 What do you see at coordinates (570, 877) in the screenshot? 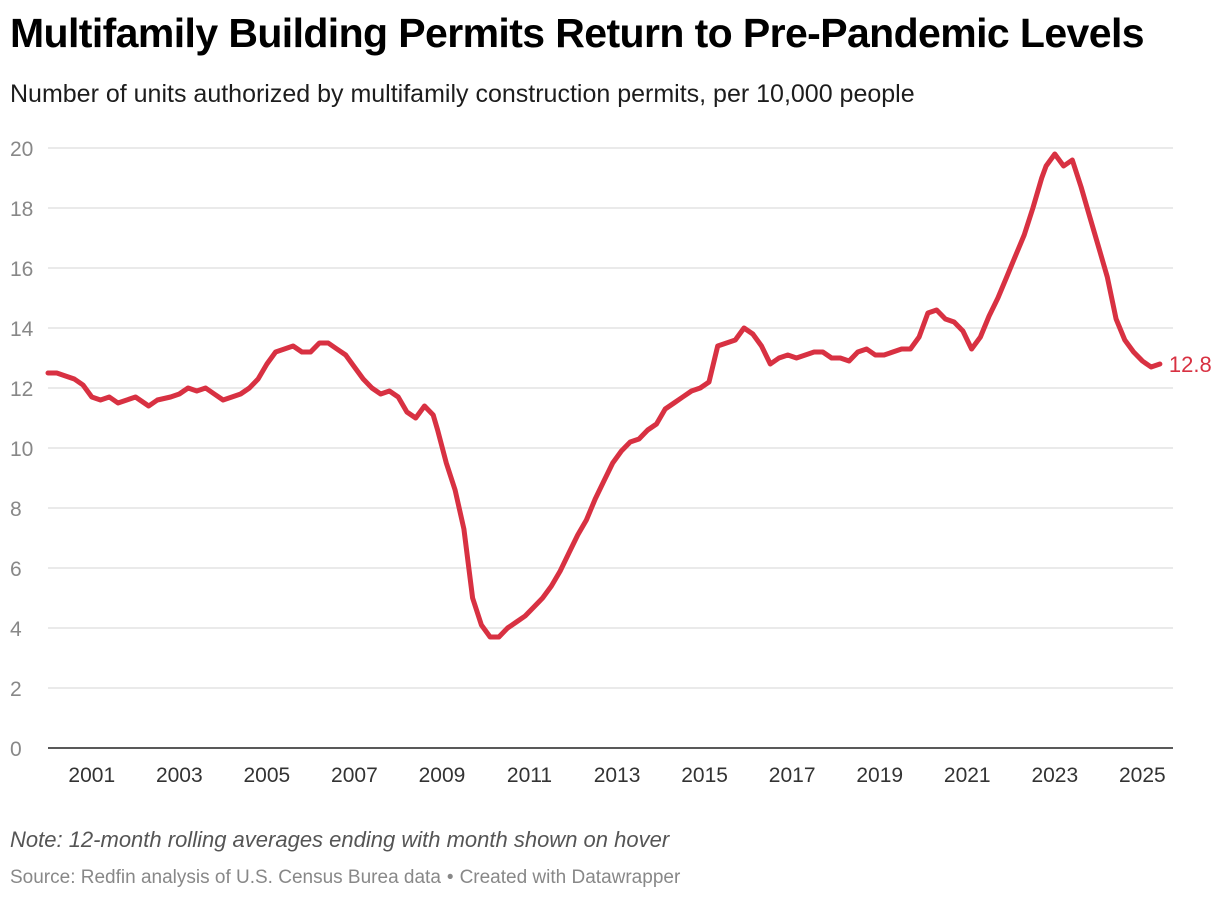
I see `credit-link: Created with Datawrapper` at bounding box center [570, 877].